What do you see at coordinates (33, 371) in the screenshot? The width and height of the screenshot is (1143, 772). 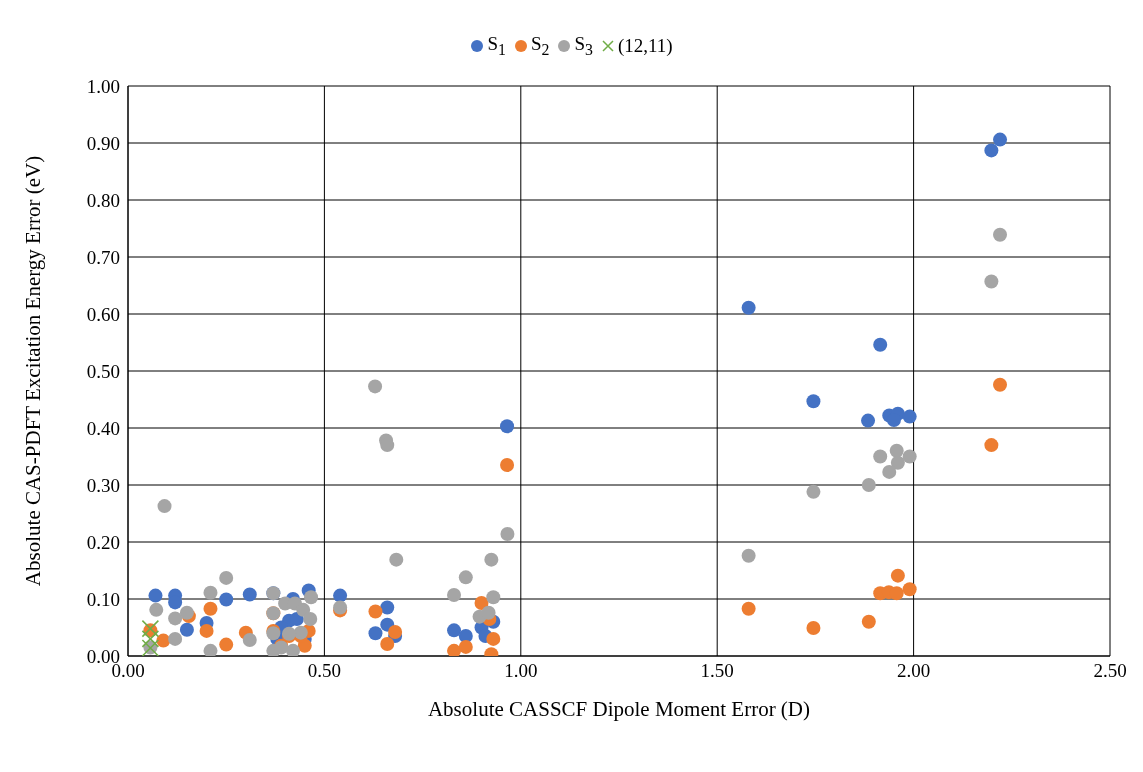 I see `y-axis-title: Absolute CAS-PDFT Excitation Energy Error (eV)` at bounding box center [33, 371].